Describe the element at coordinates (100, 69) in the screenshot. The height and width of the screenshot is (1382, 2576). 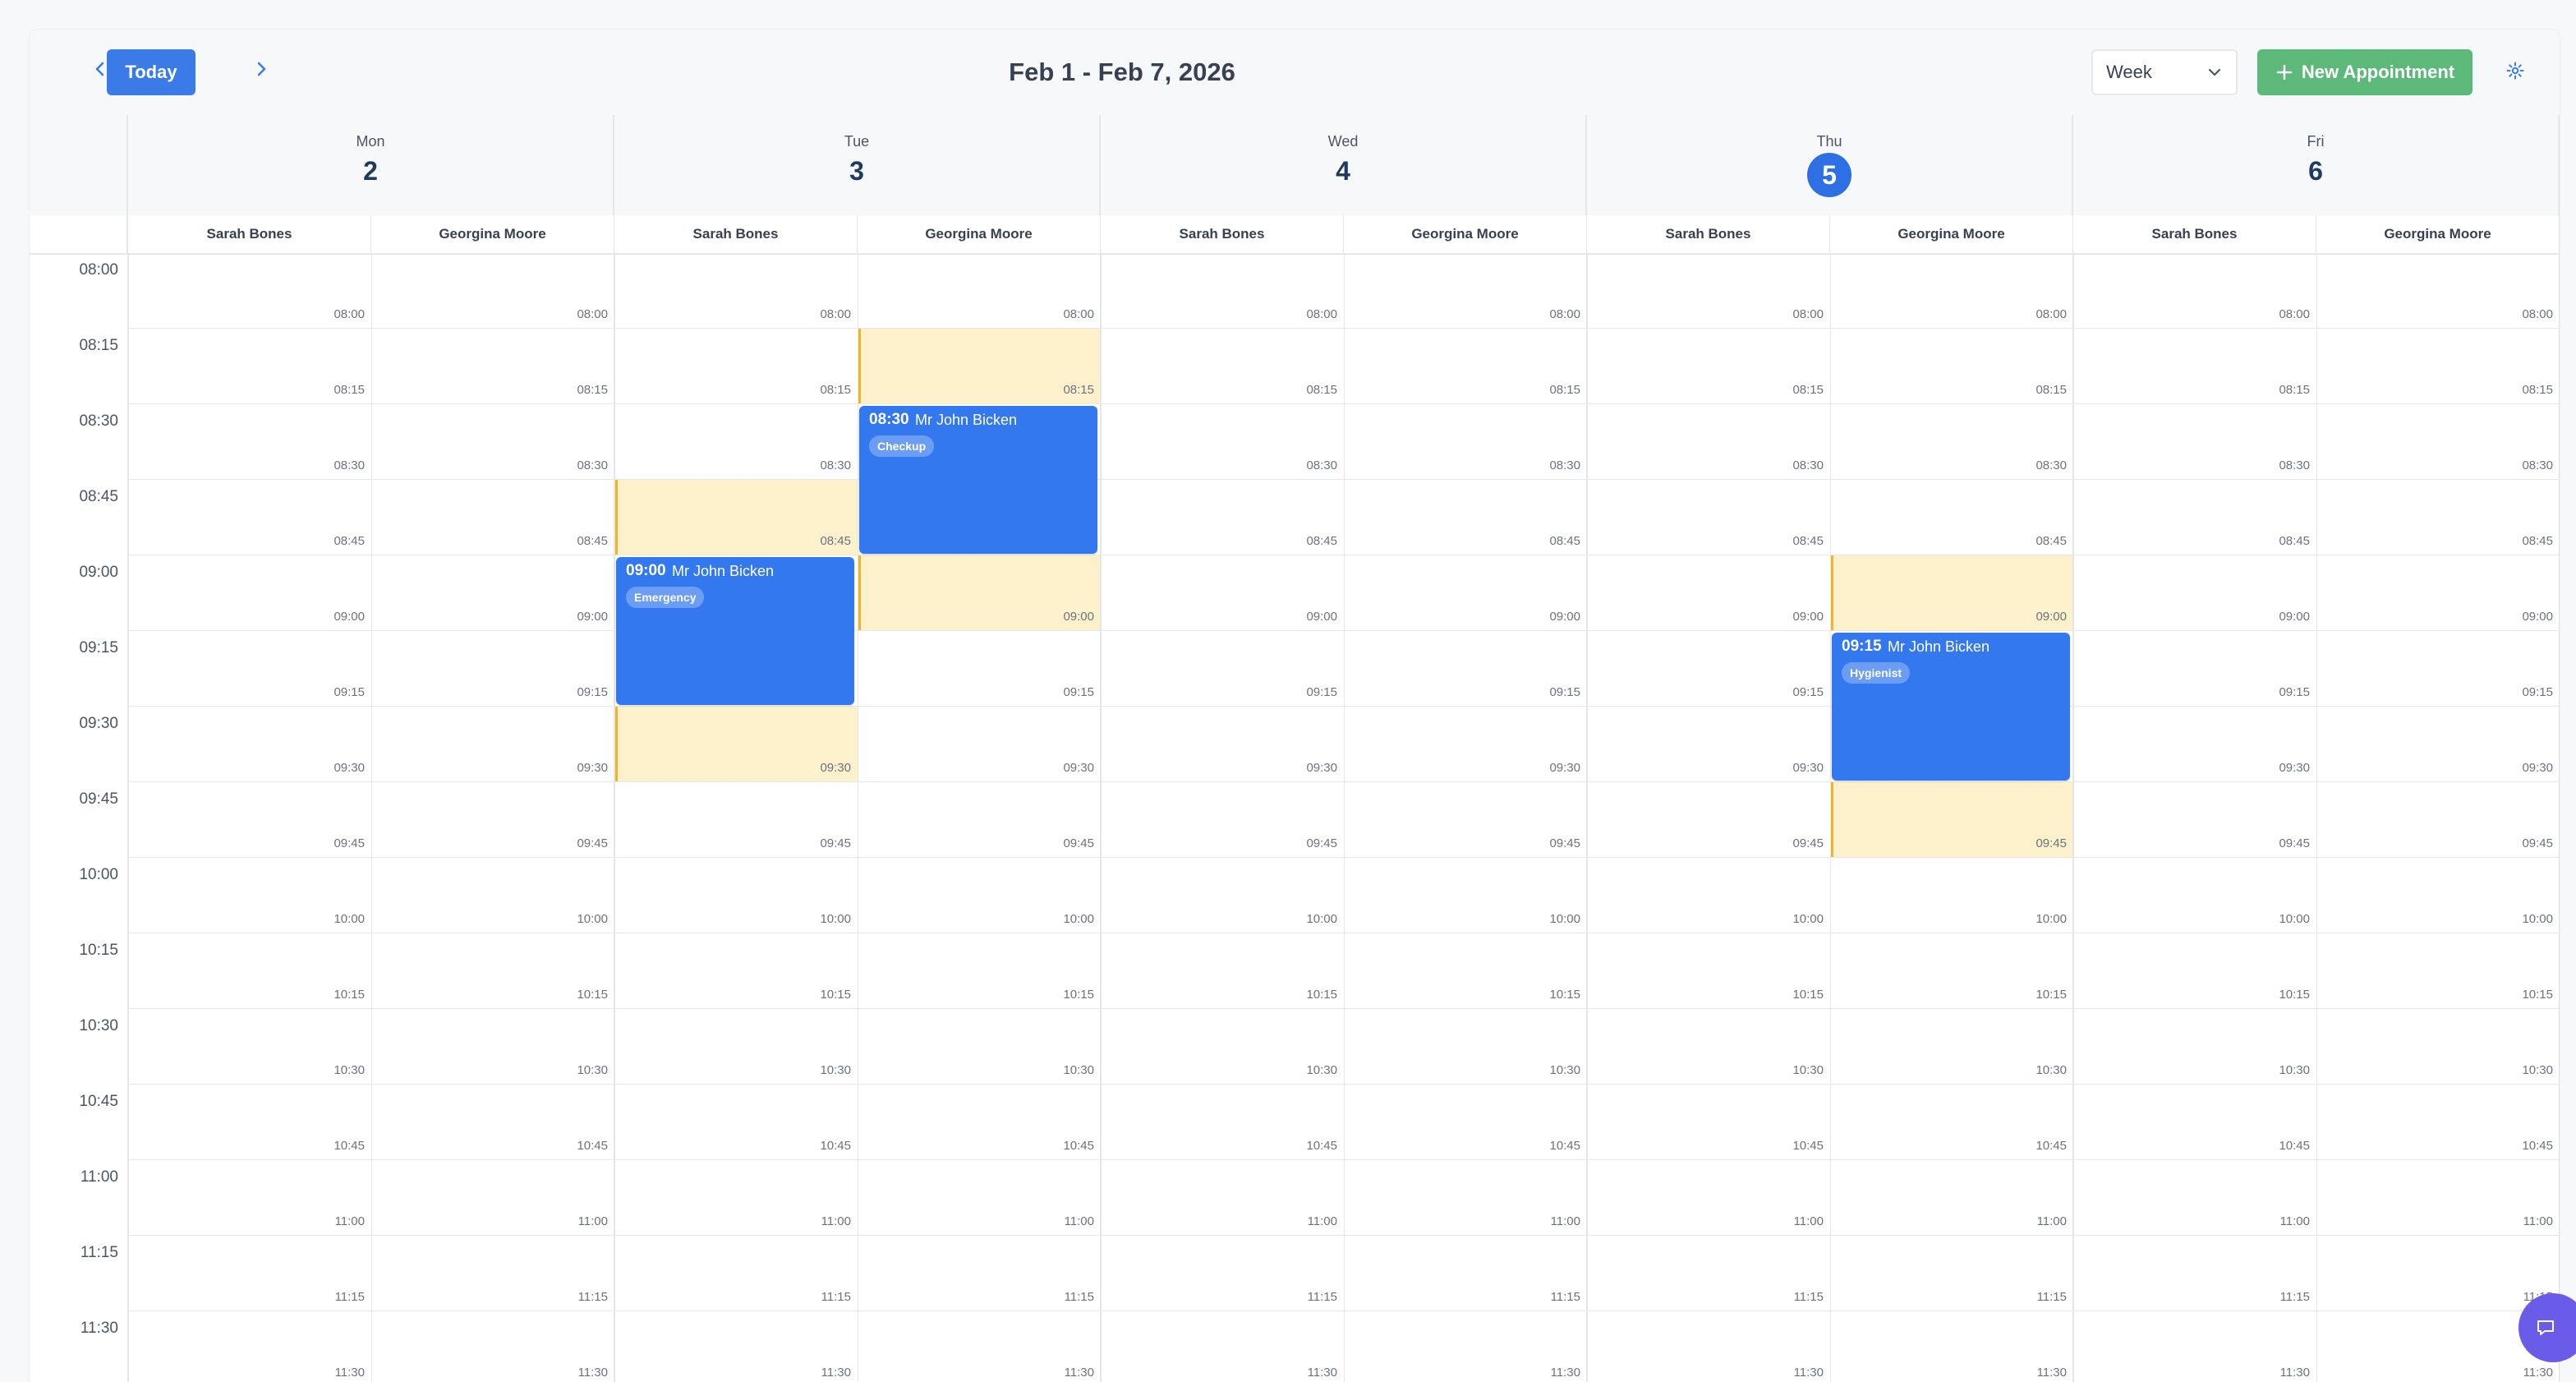
I see `previous-week-button` at that location.